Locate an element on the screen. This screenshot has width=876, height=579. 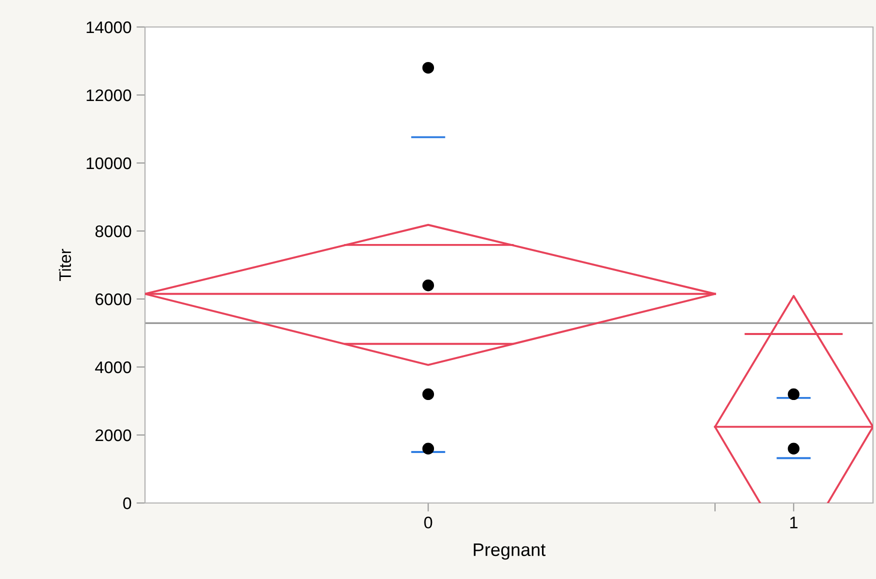
x-axis-title: Pregnant is located at coordinates (510, 552).